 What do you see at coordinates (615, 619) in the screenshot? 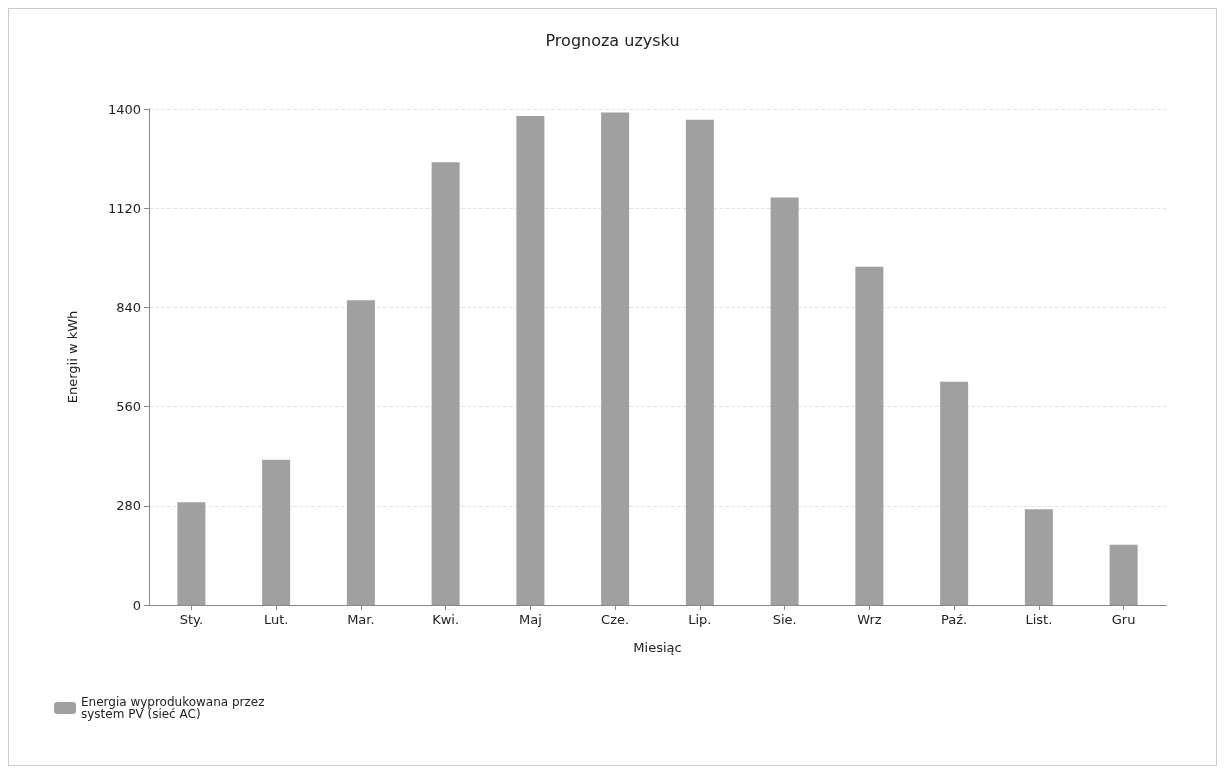
I see `x-tick-label: Cze.` at bounding box center [615, 619].